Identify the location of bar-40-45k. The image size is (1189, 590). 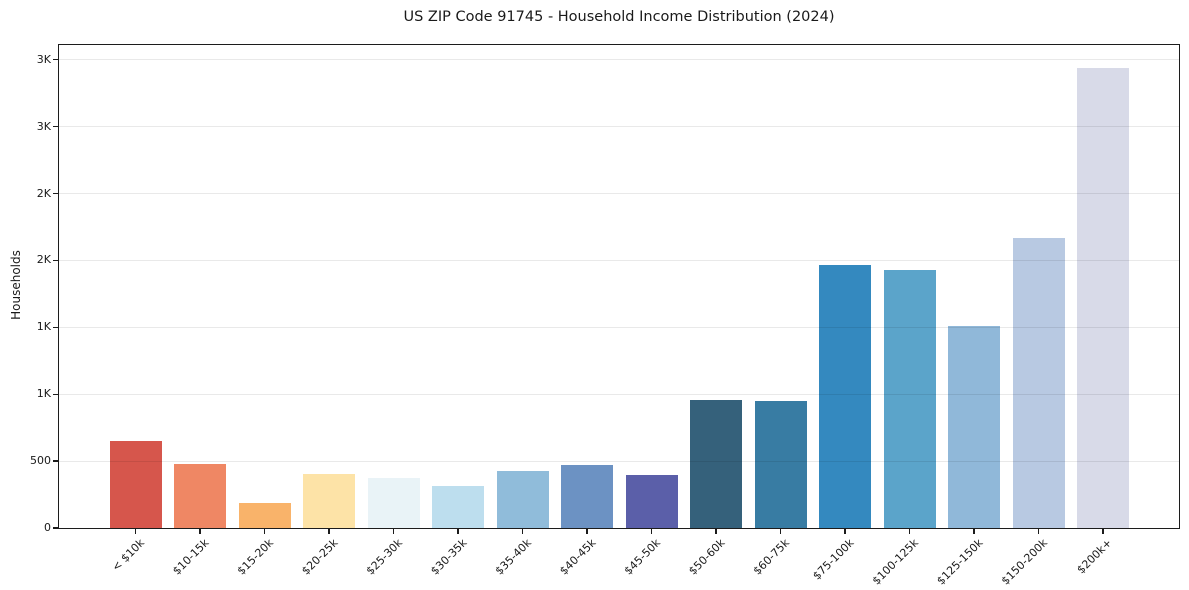
(587, 496).